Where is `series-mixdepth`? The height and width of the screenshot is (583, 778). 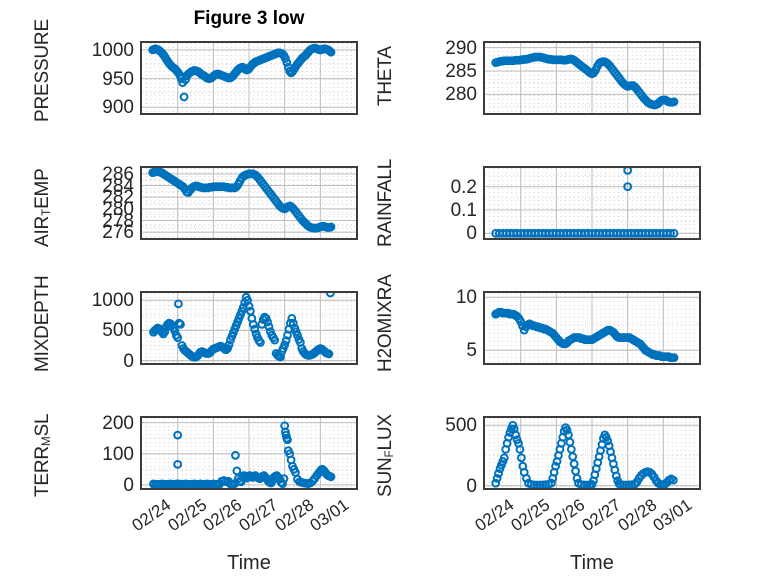 series-mixdepth is located at coordinates (242, 327).